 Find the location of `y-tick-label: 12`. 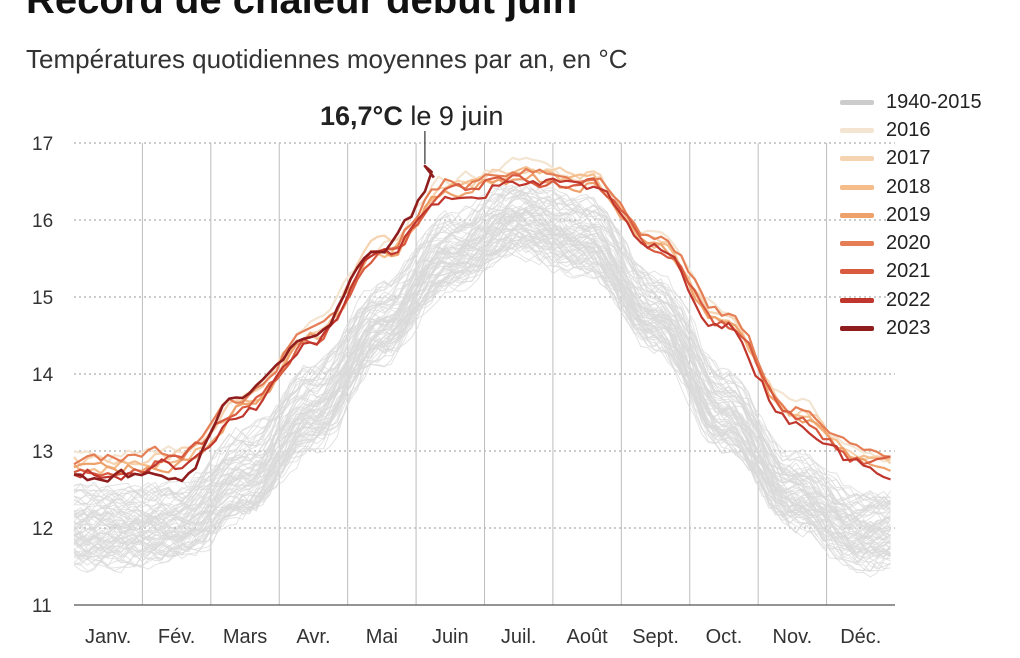

y-tick-label: 12 is located at coordinates (42, 529).